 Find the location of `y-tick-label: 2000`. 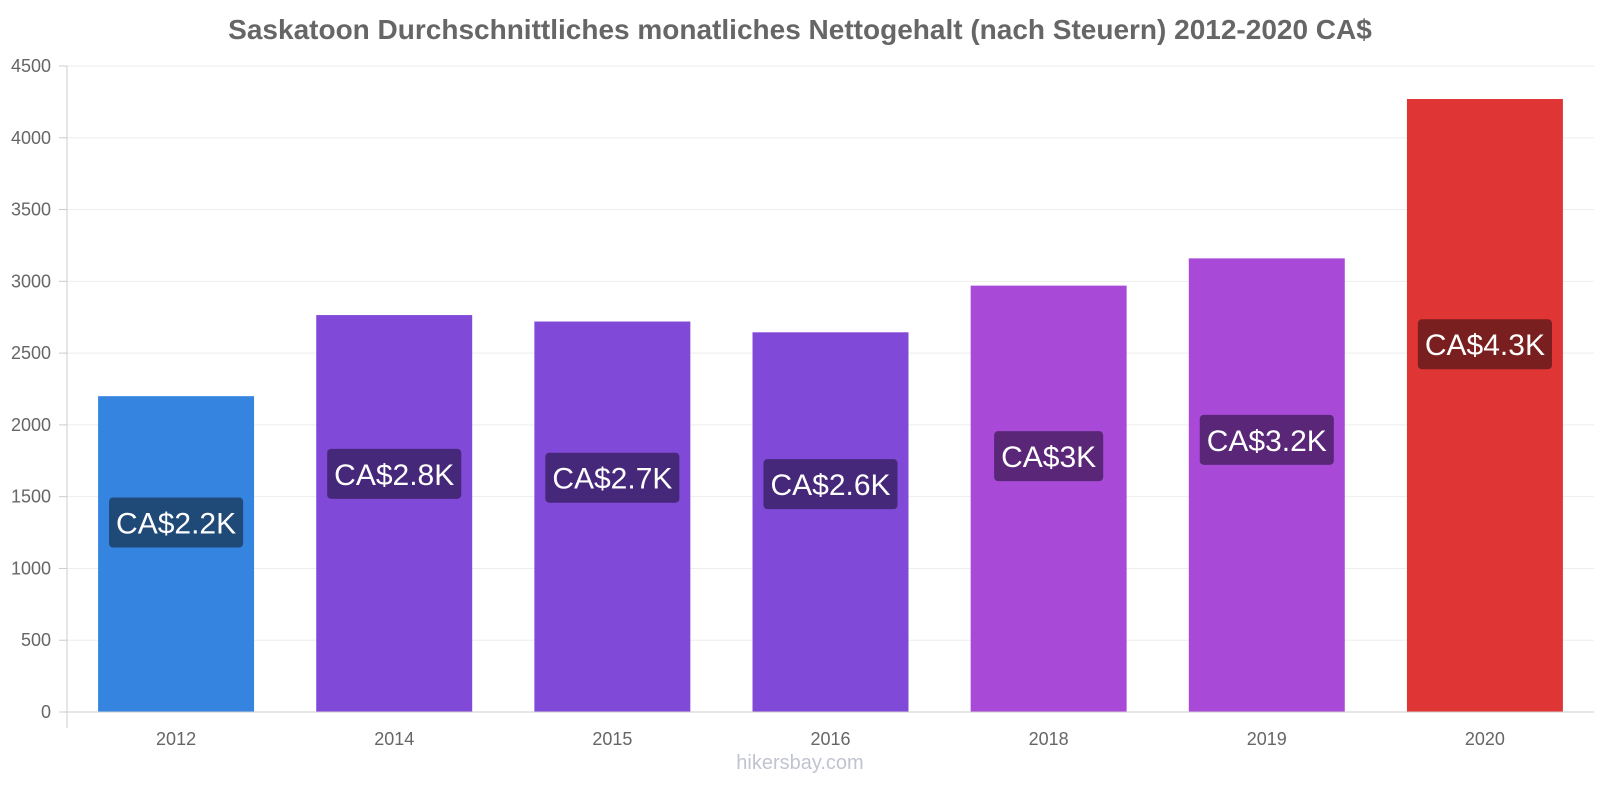

y-tick-label: 2000 is located at coordinates (31, 425).